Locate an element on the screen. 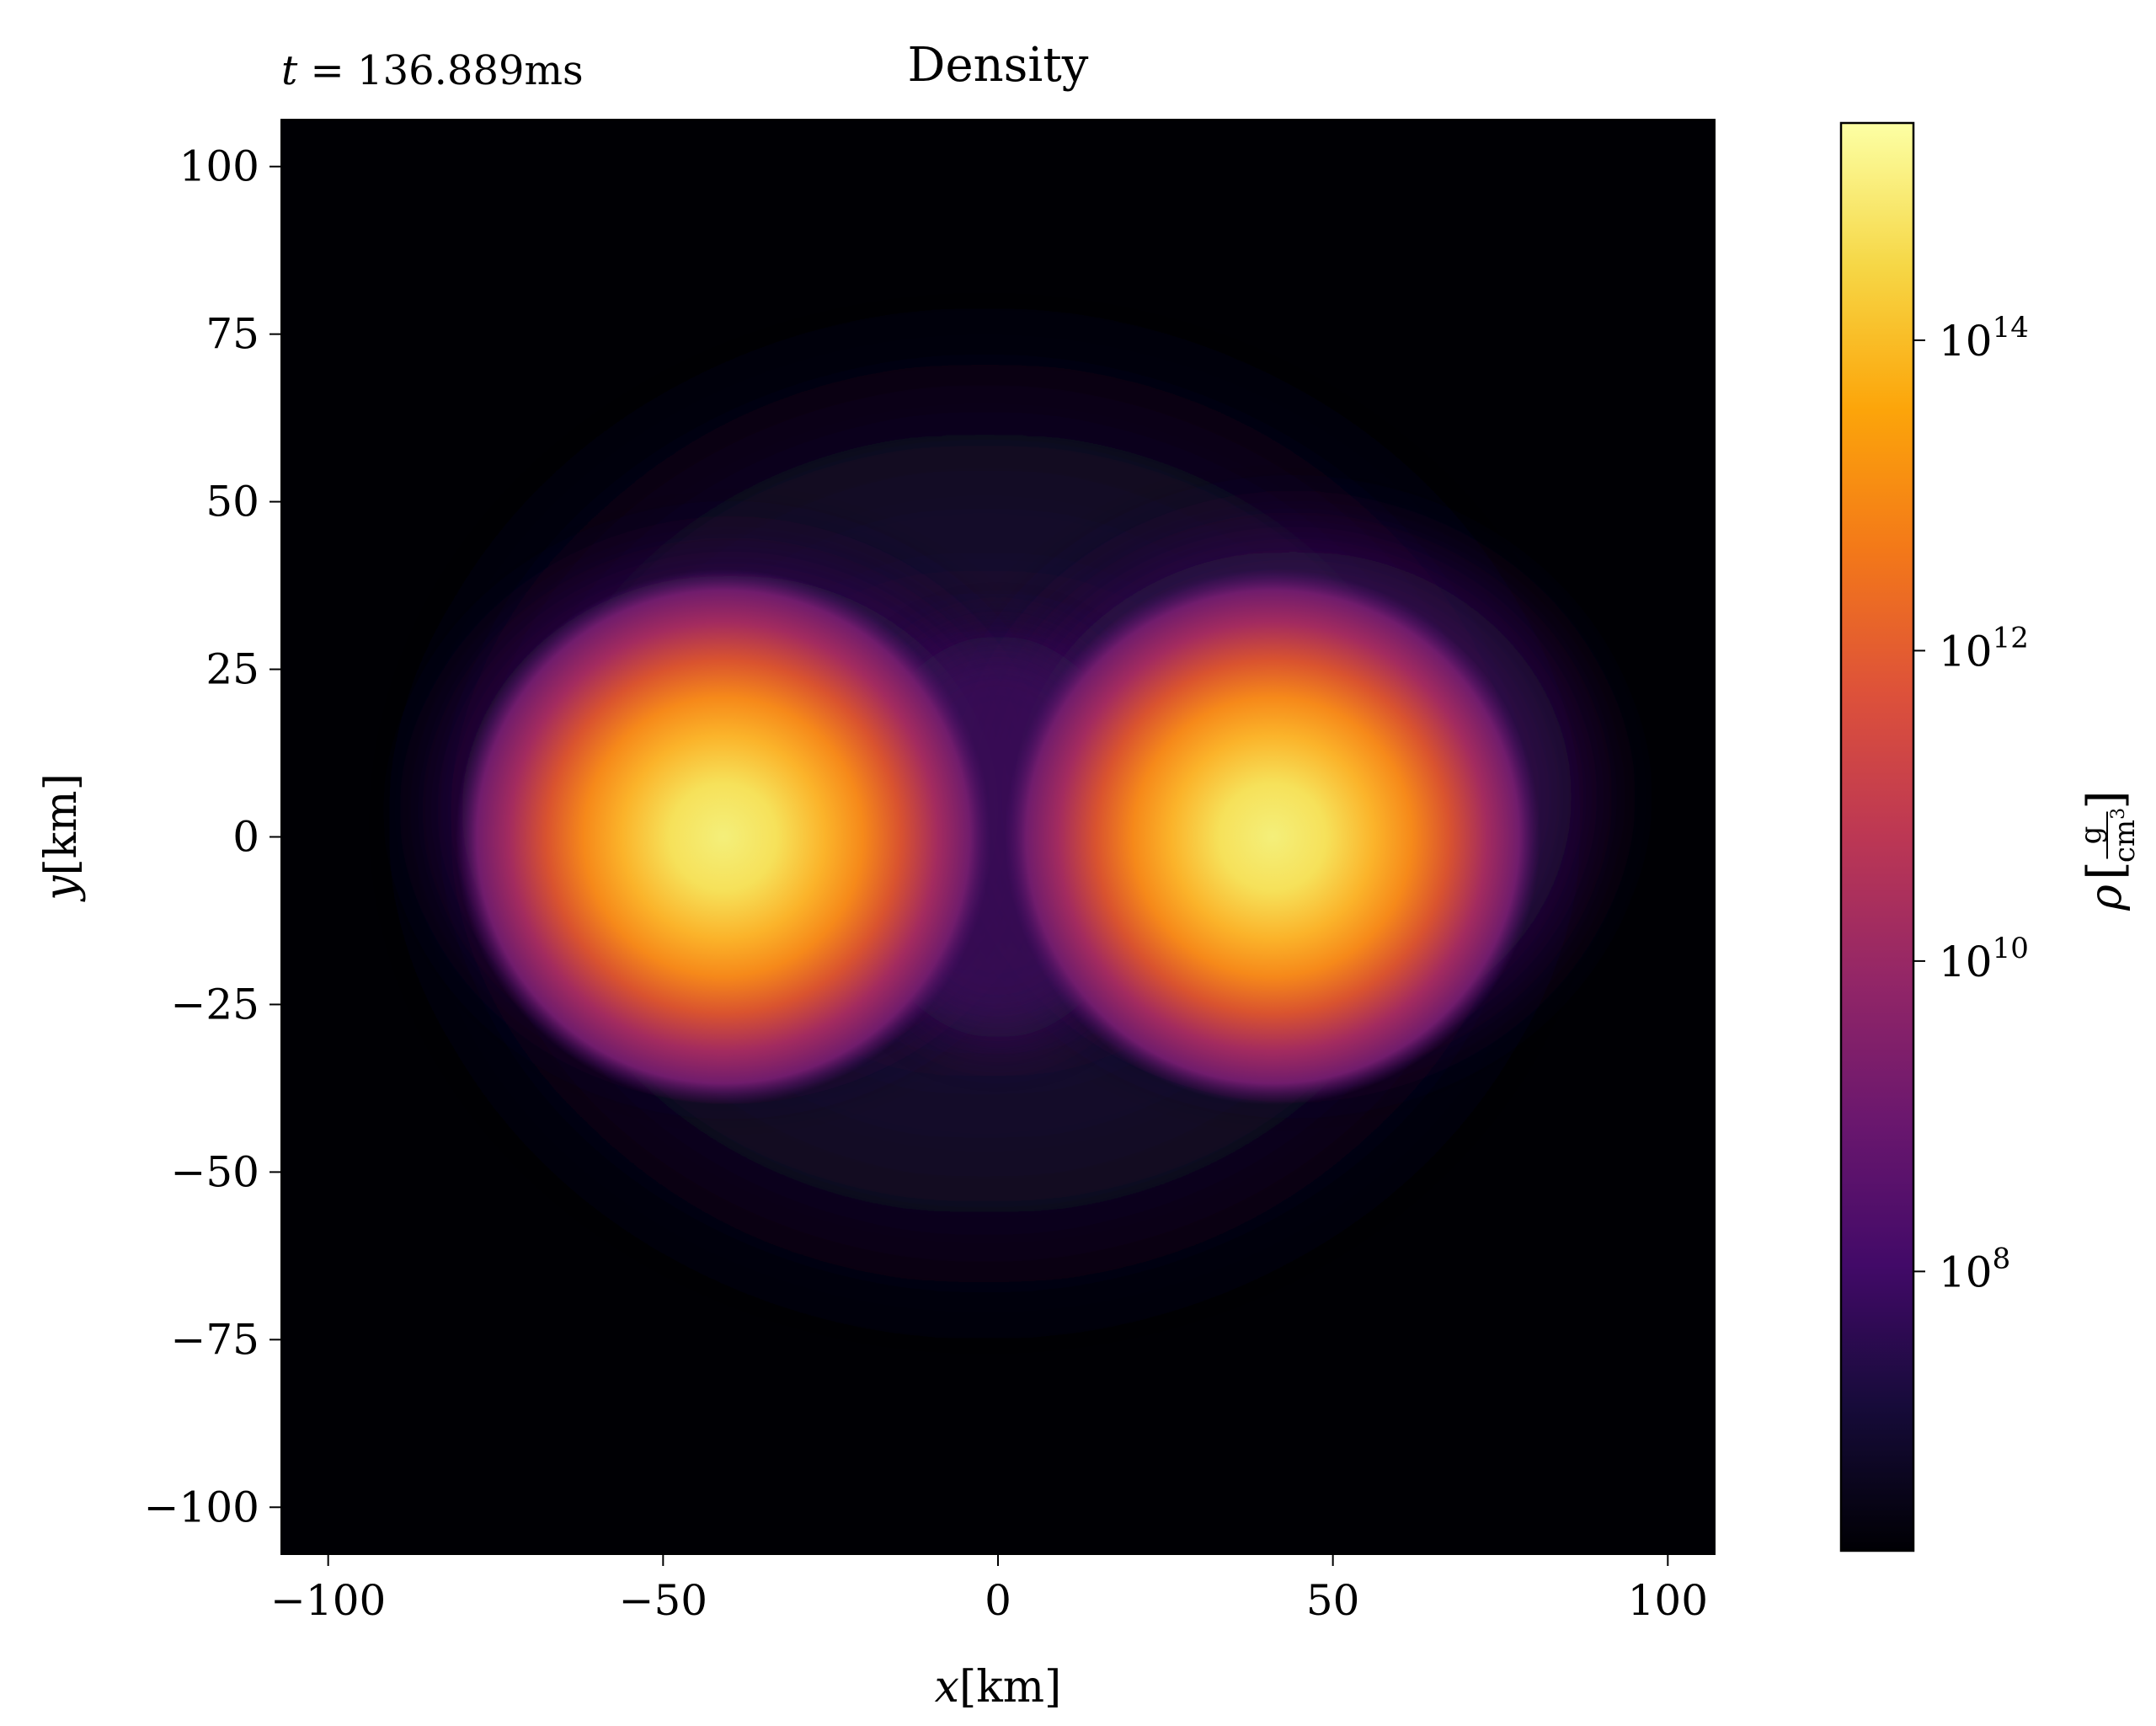 This screenshot has height=1726, width=2156. colorbar-tick-label: 108 is located at coordinates (1974, 1269).